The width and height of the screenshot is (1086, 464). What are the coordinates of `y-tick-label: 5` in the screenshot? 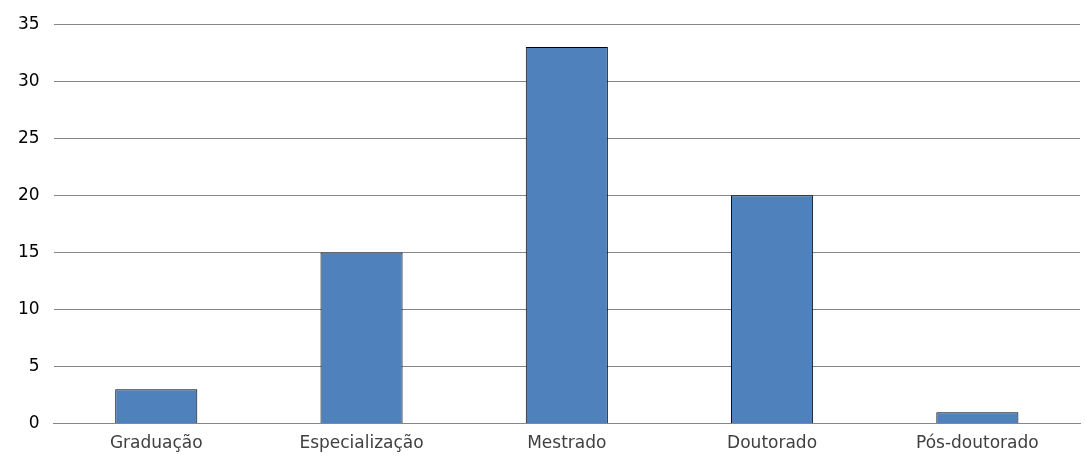 It's located at (34, 364).